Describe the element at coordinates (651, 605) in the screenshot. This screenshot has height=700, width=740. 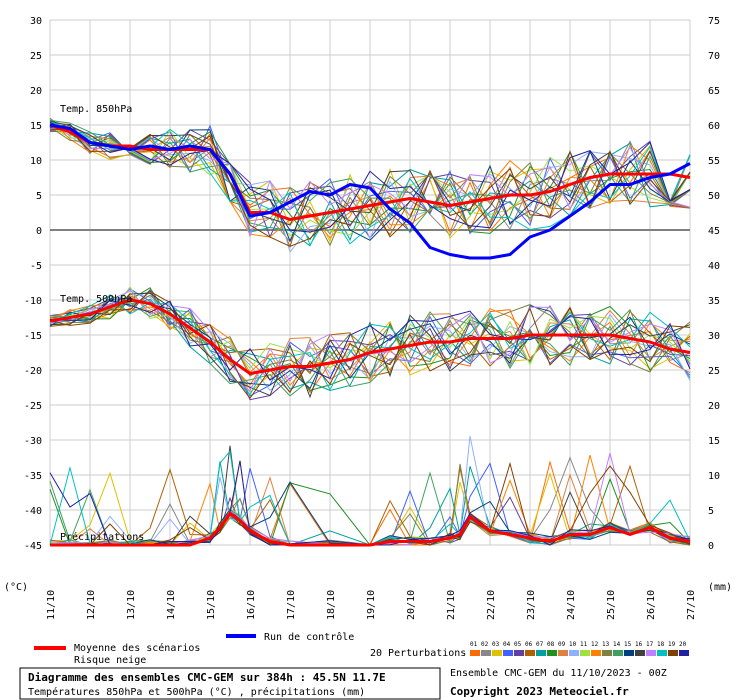
I see `x-tick-label: 26/10` at that location.